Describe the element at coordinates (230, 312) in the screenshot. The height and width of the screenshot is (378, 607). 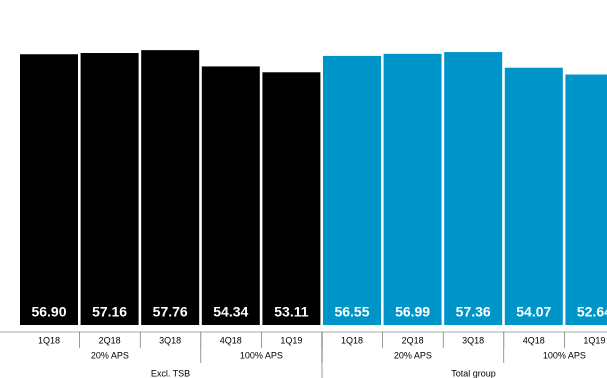
I see `value-label: 54.34` at that location.